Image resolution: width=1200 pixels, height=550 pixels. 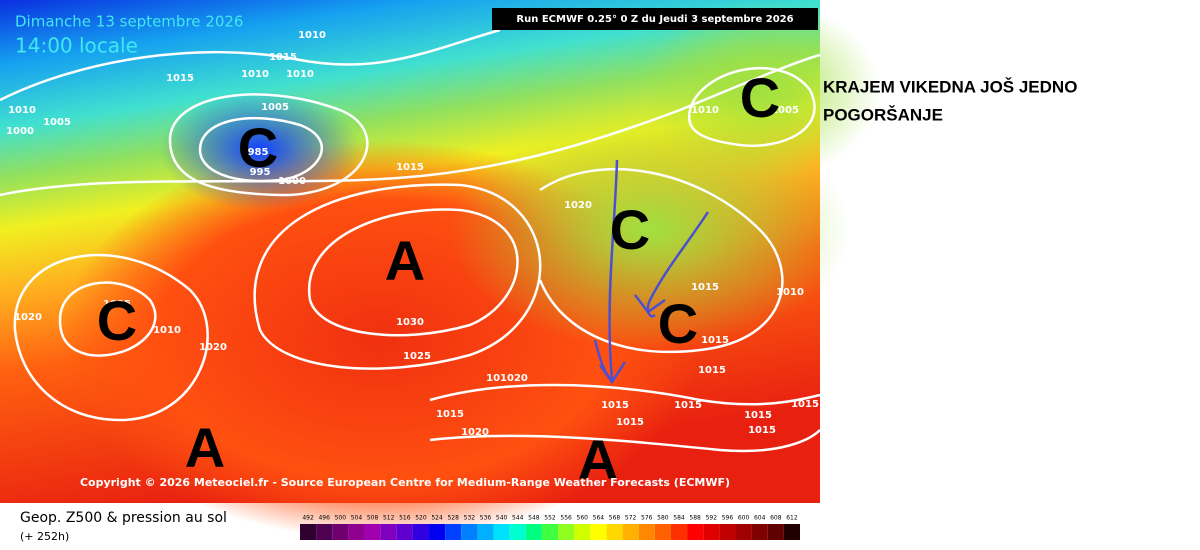 I want to click on pressure-label: 1000, so click(x=20, y=131).